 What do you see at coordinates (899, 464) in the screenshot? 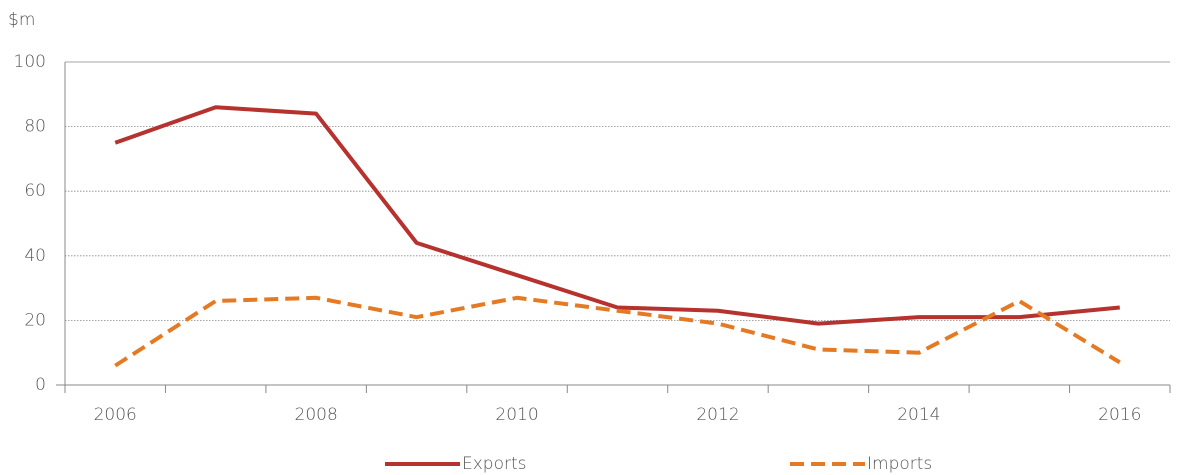
I see `legend-label: Imports` at bounding box center [899, 464].